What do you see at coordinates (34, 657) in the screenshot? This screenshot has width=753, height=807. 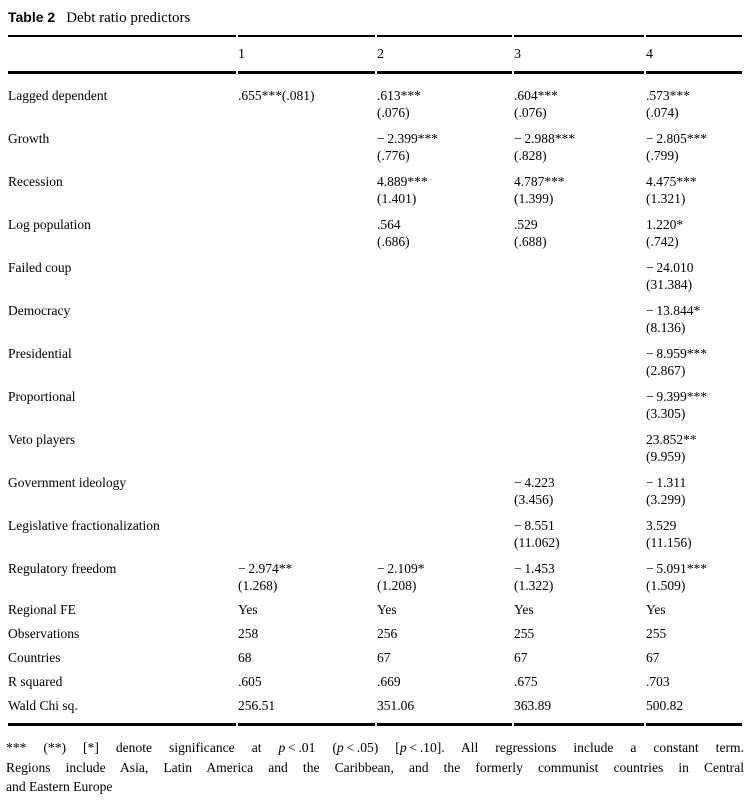 I see `row-label: Countries` at bounding box center [34, 657].